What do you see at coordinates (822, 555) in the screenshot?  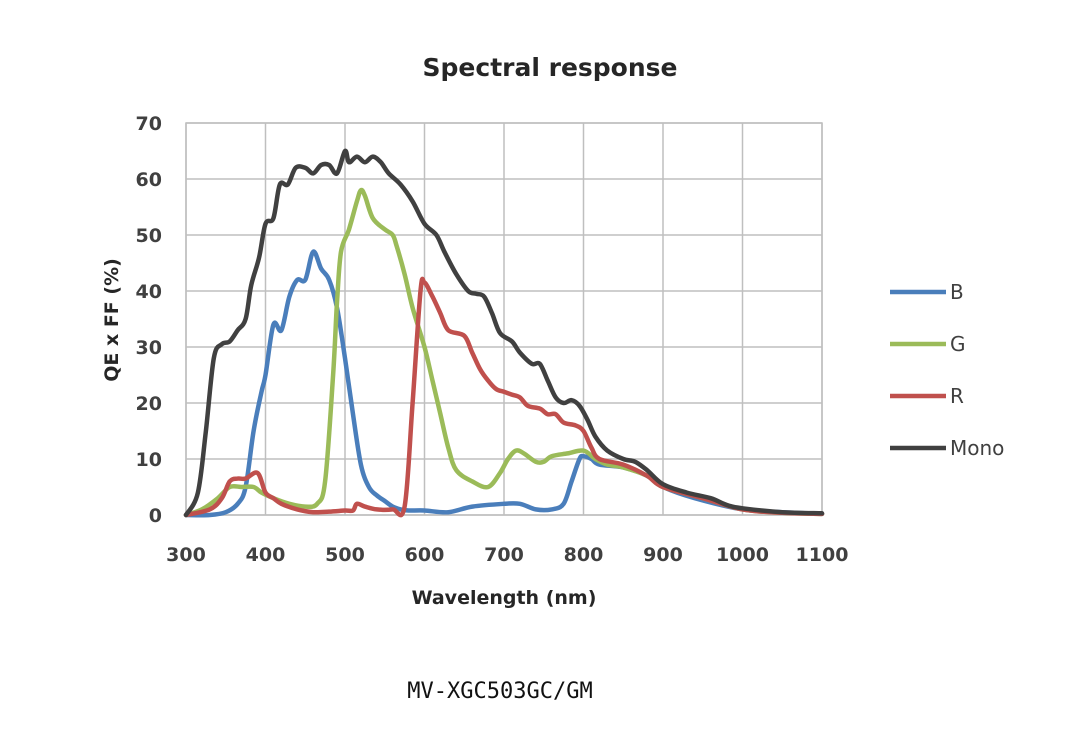 I see `x-tick-label-8: 1100` at bounding box center [822, 555].